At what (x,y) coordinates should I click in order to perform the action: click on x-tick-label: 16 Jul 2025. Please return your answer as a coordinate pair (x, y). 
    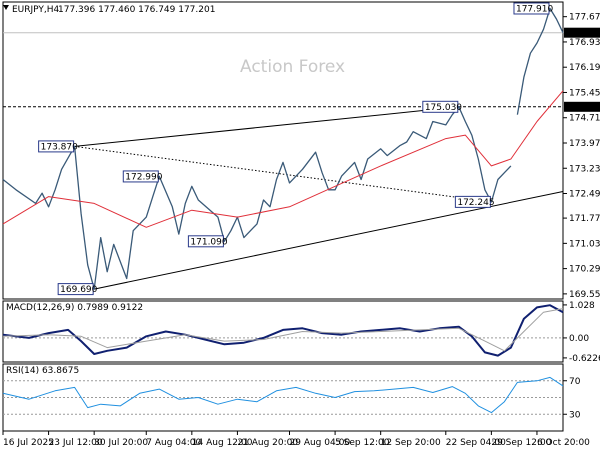
    Looking at the image, I should click on (28, 443).